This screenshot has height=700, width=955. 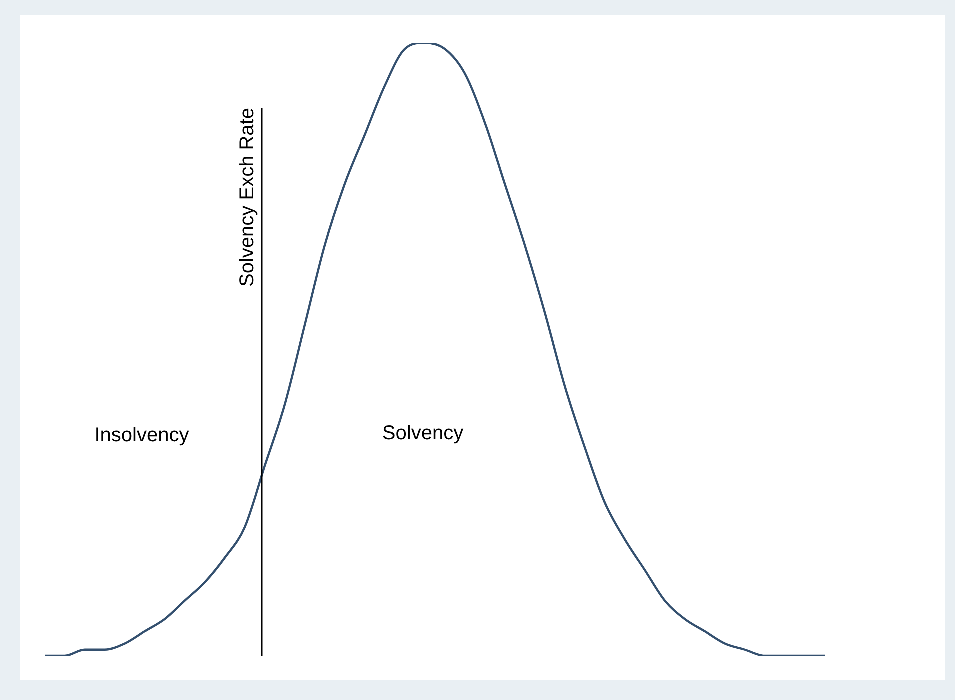 What do you see at coordinates (142, 435) in the screenshot?
I see `annotation: Insolvency` at bounding box center [142, 435].